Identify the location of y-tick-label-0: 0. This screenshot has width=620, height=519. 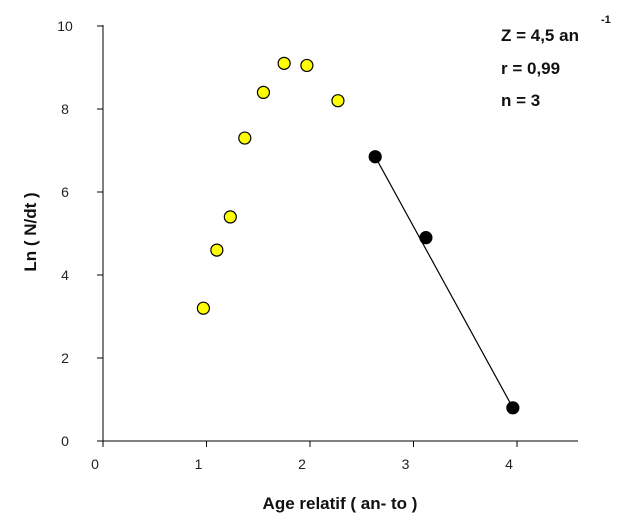
(65, 441).